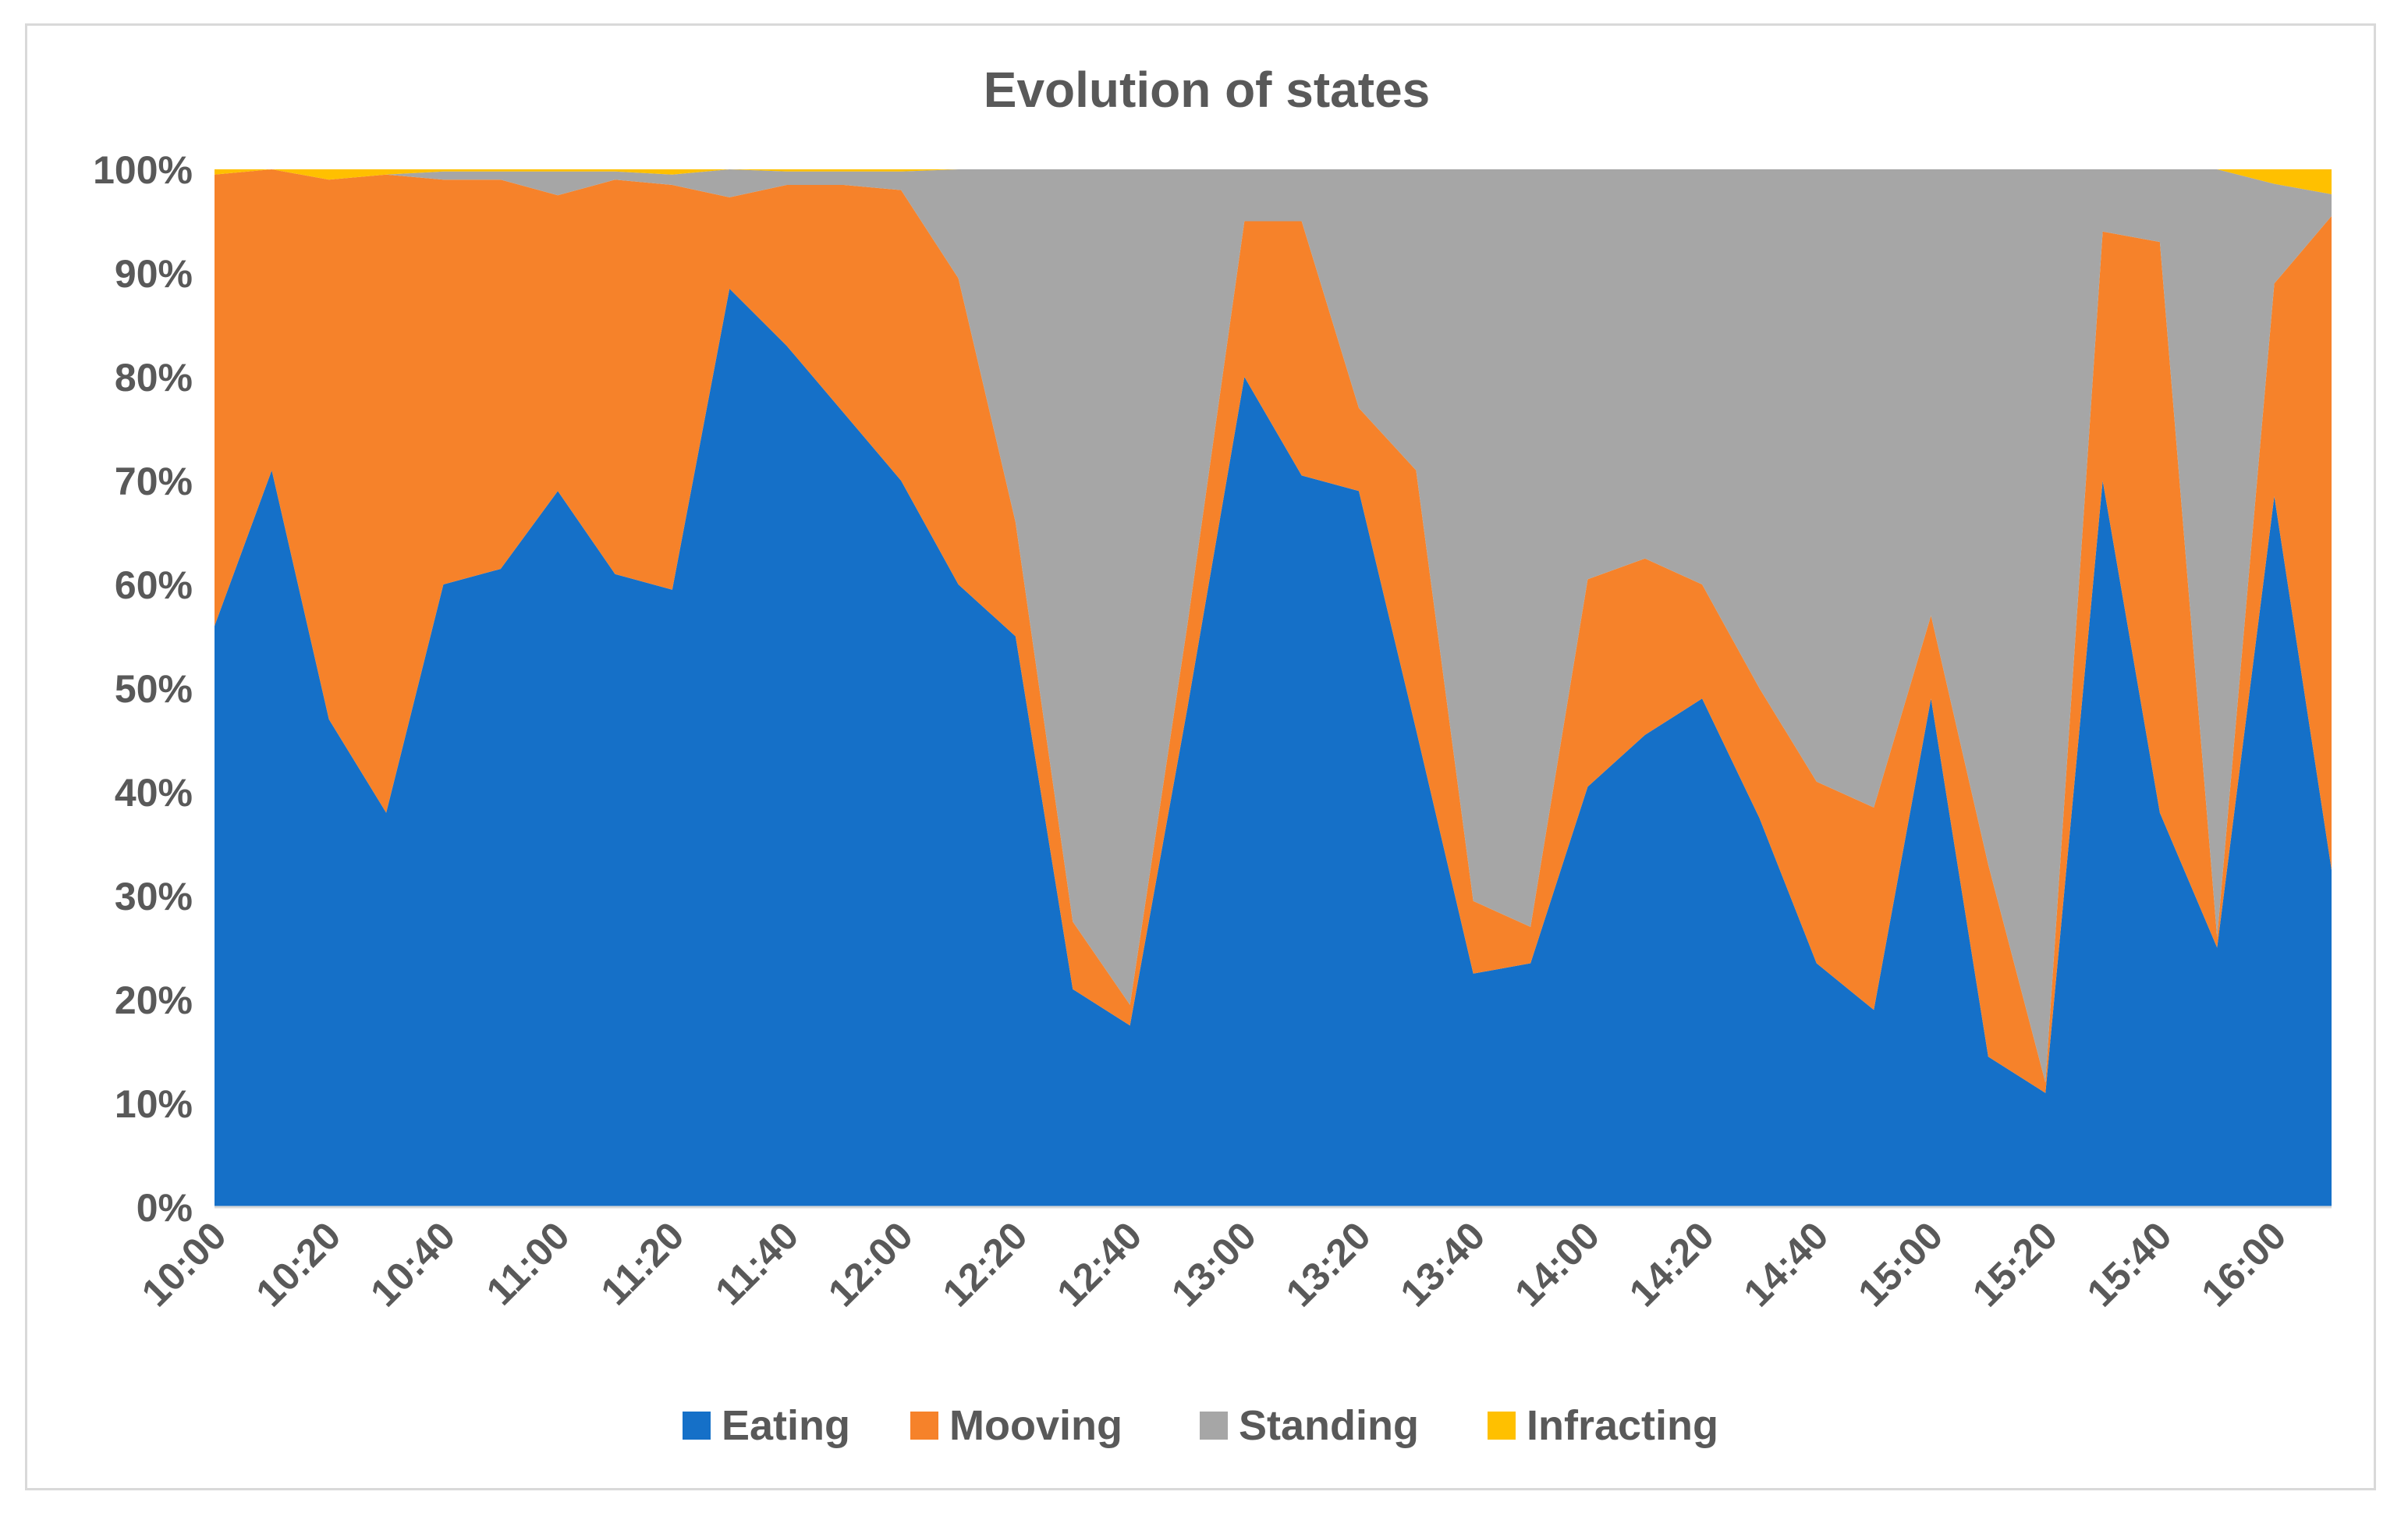 The height and width of the screenshot is (1520, 2408). I want to click on y-tick-label: 80%, so click(154, 378).